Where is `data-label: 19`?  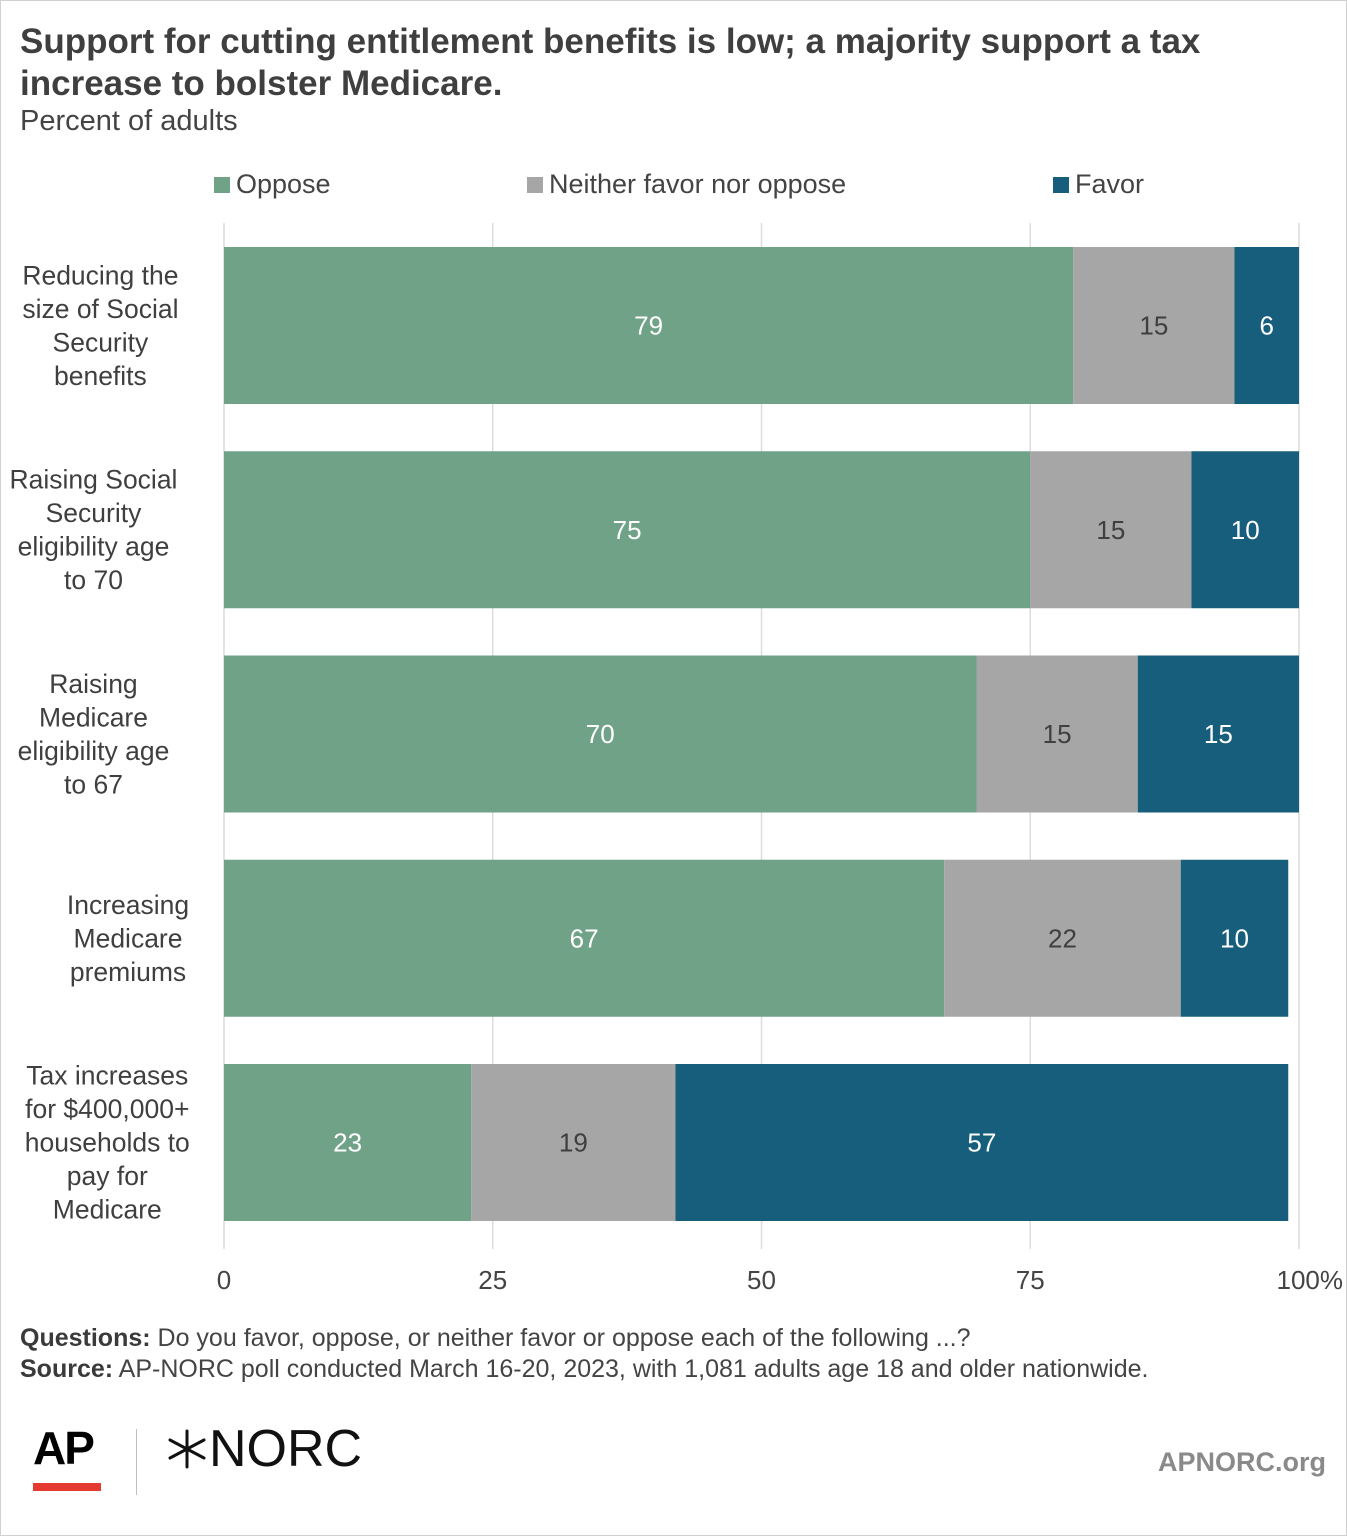 data-label: 19 is located at coordinates (573, 1143).